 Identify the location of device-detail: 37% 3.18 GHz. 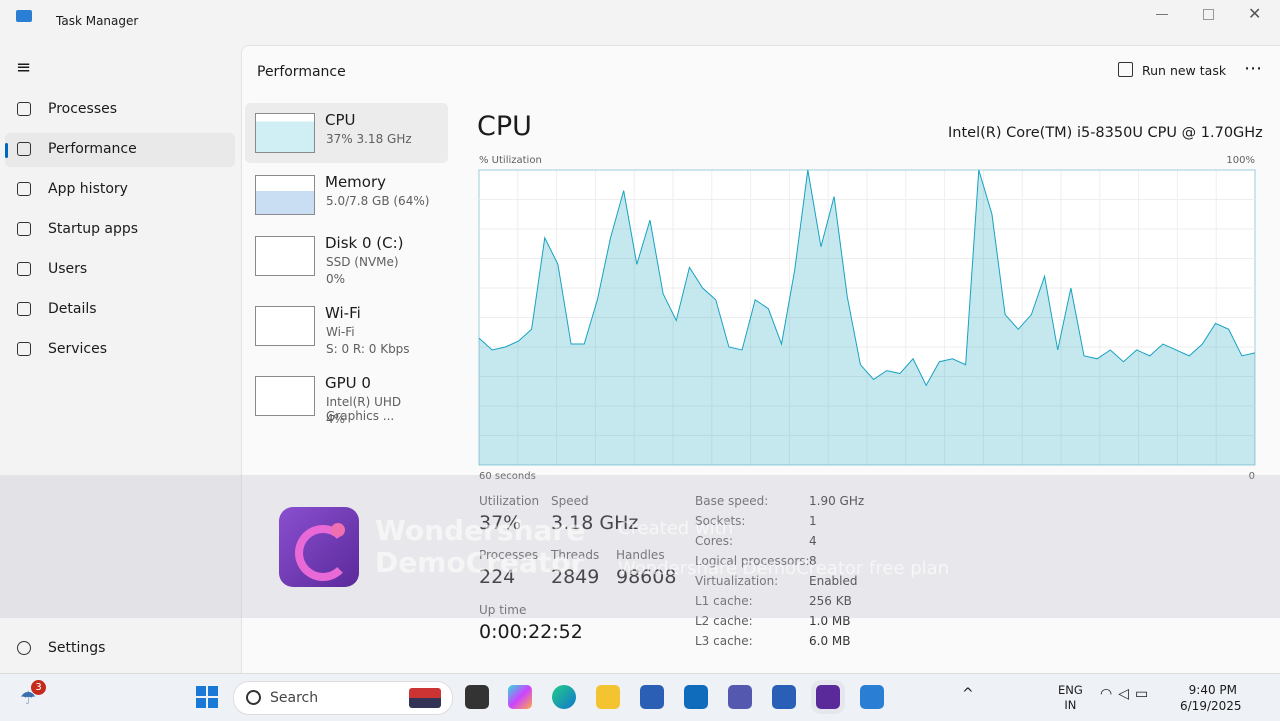
(369, 139).